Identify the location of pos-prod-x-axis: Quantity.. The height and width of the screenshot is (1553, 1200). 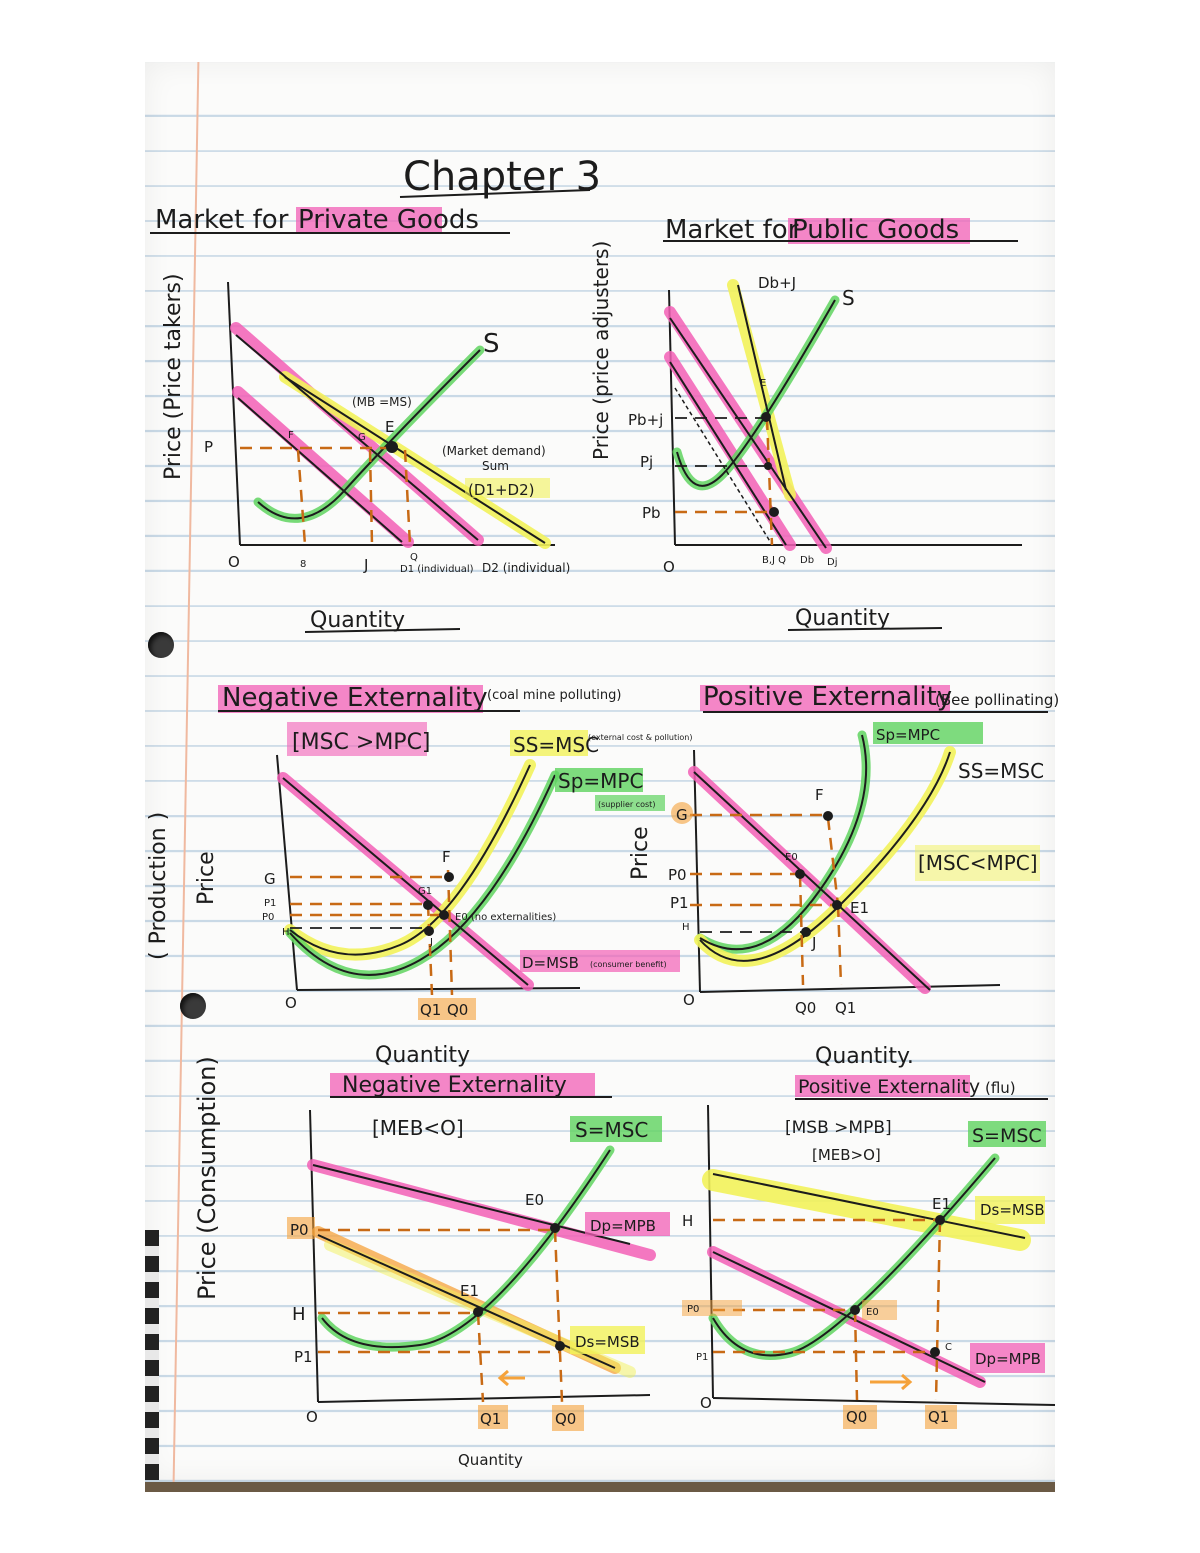
(864, 1056).